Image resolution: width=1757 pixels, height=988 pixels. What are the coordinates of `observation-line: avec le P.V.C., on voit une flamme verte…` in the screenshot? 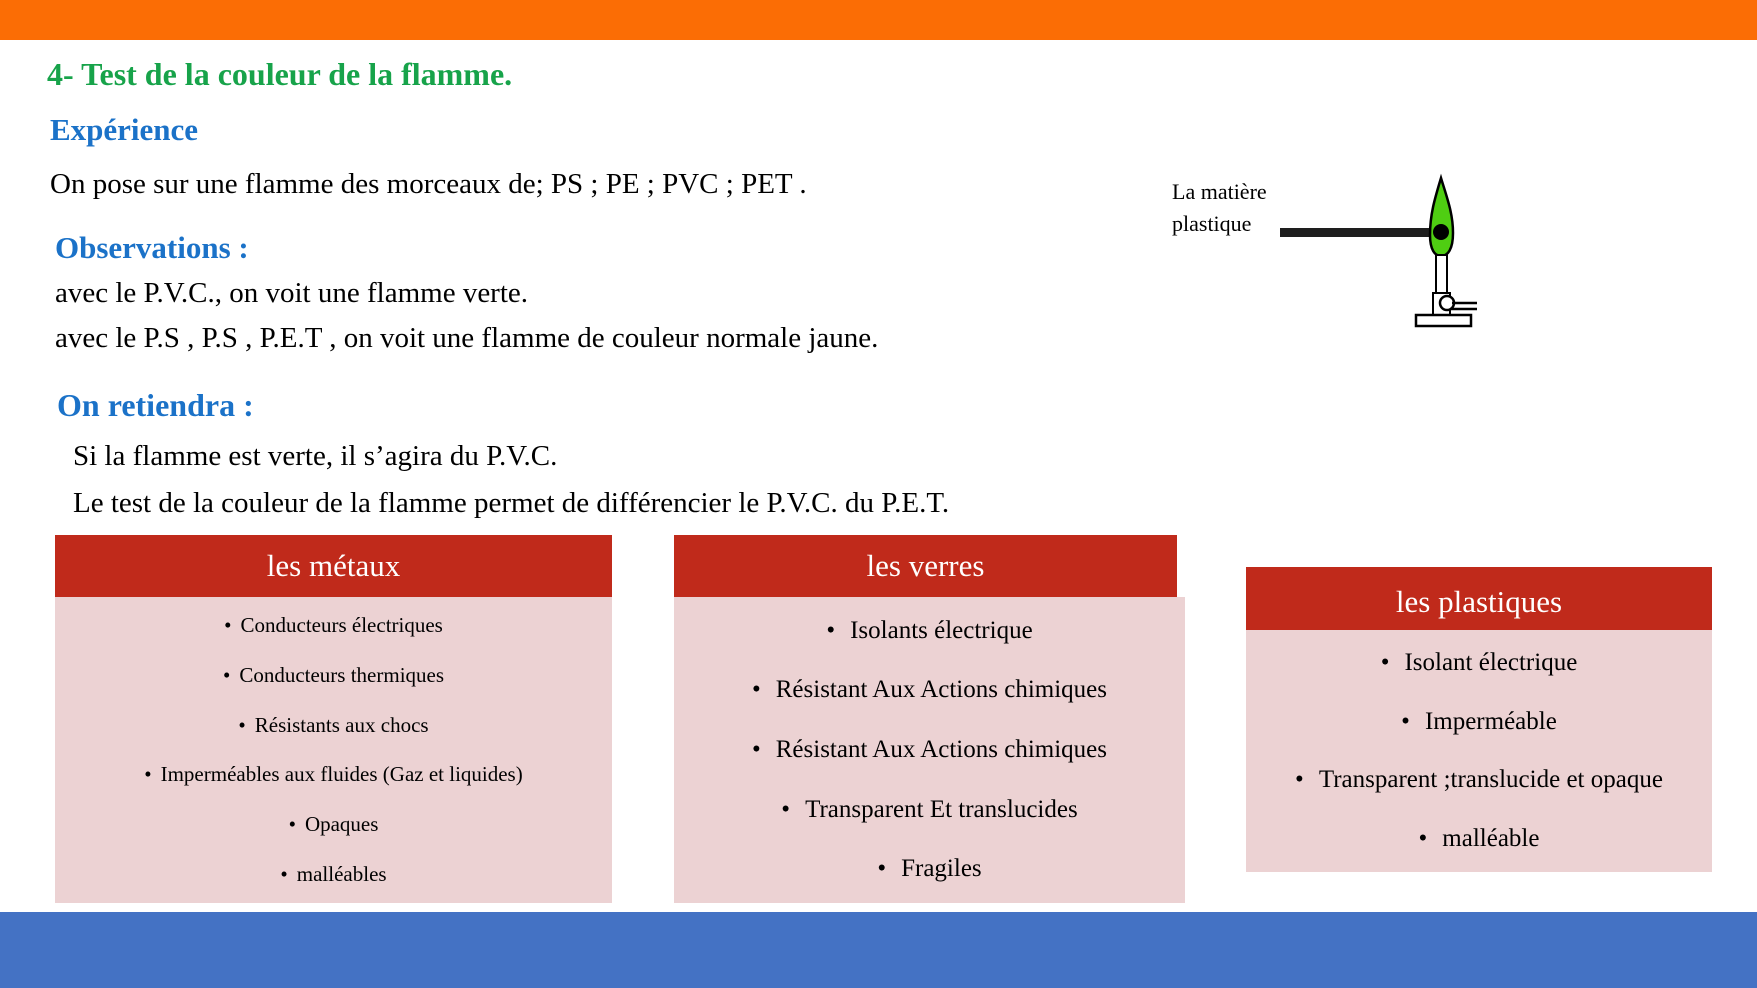 It's located at (292, 293).